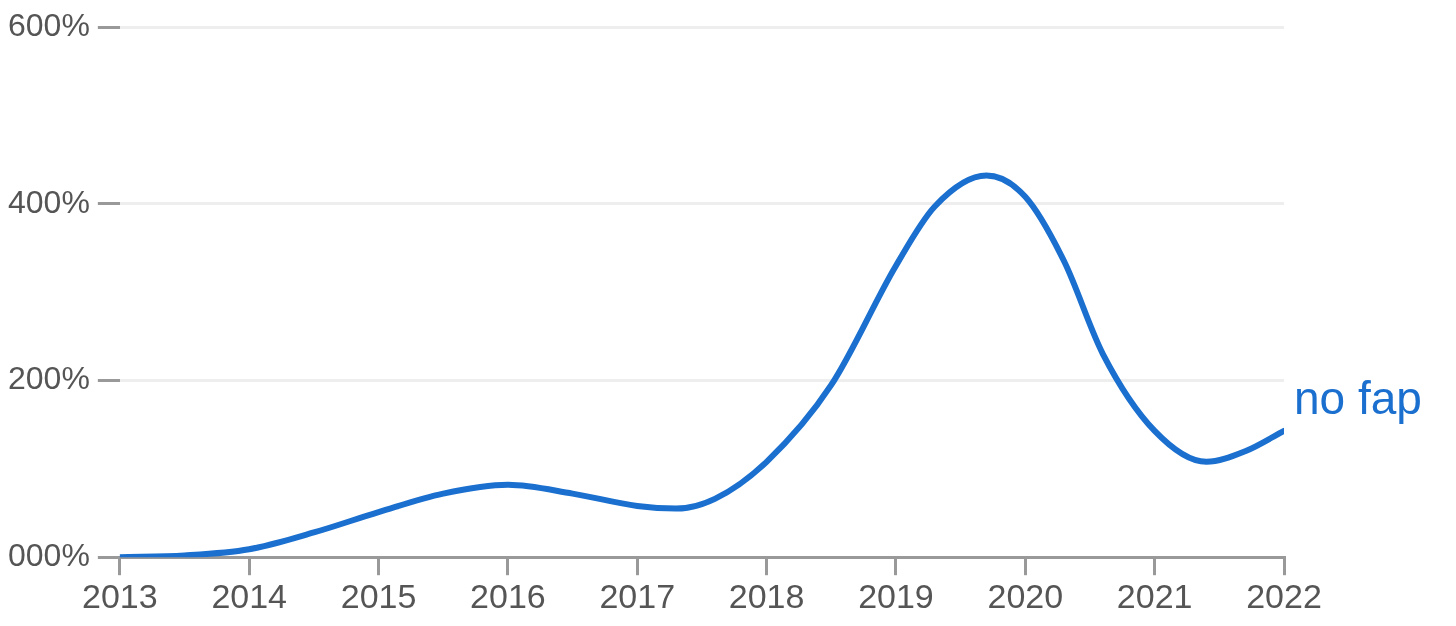 This screenshot has height=626, width=1456. I want to click on y-tick-label: 000%, so click(49, 555).